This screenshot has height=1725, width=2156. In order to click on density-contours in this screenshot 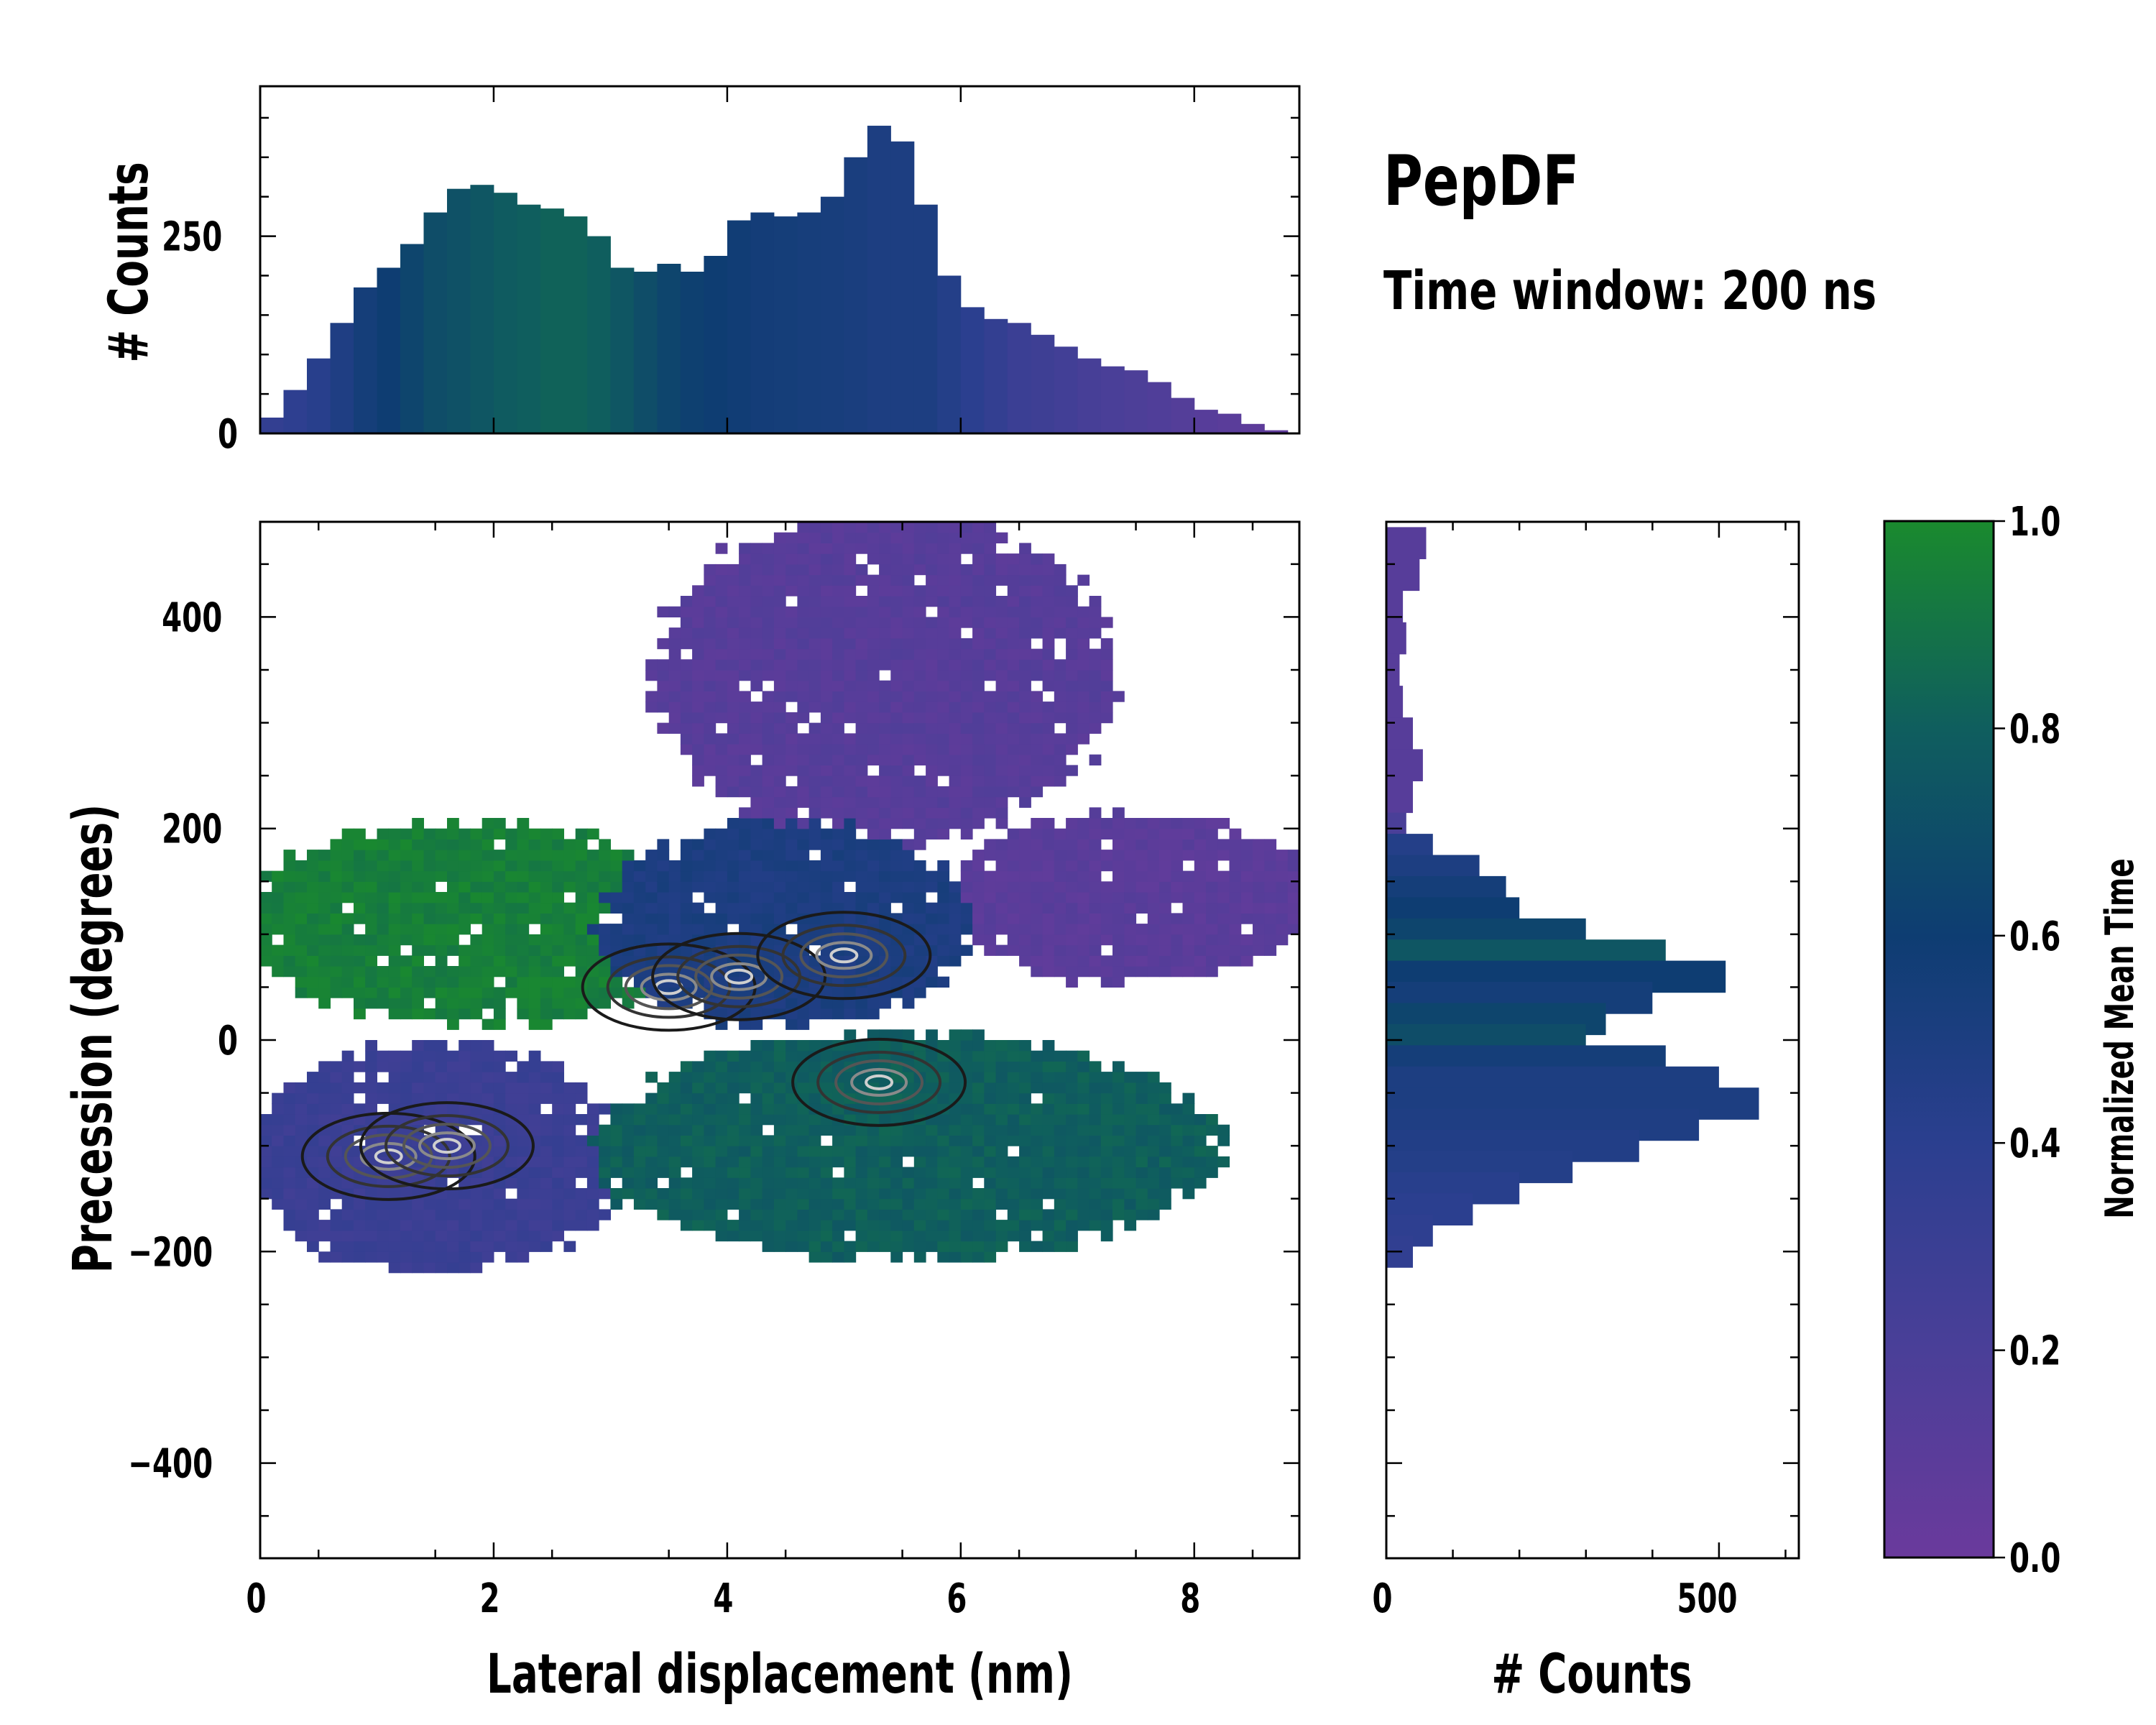, I will do `click(633, 1056)`.